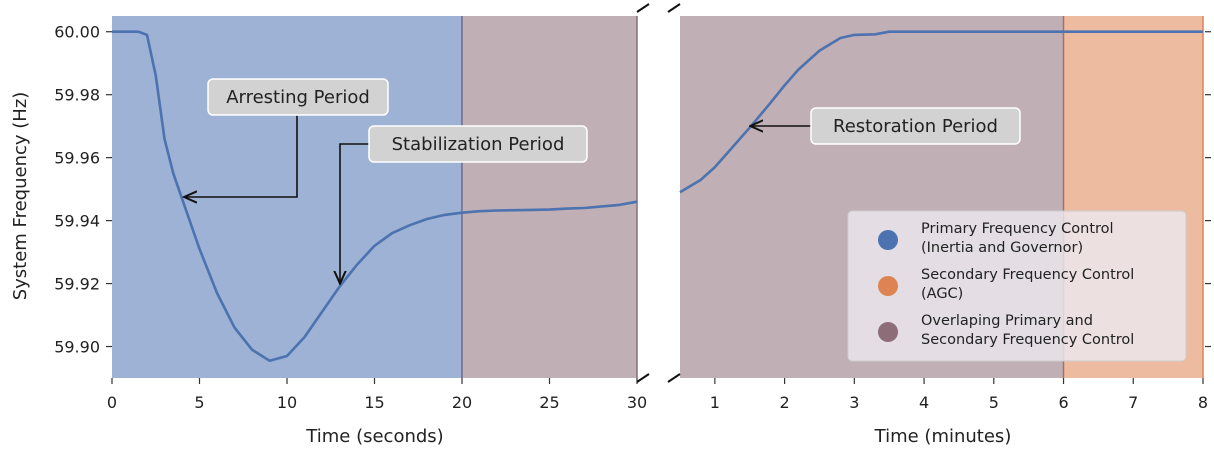 The image size is (1214, 449). I want to click on right-x-tick-label-4: 5, so click(994, 402).